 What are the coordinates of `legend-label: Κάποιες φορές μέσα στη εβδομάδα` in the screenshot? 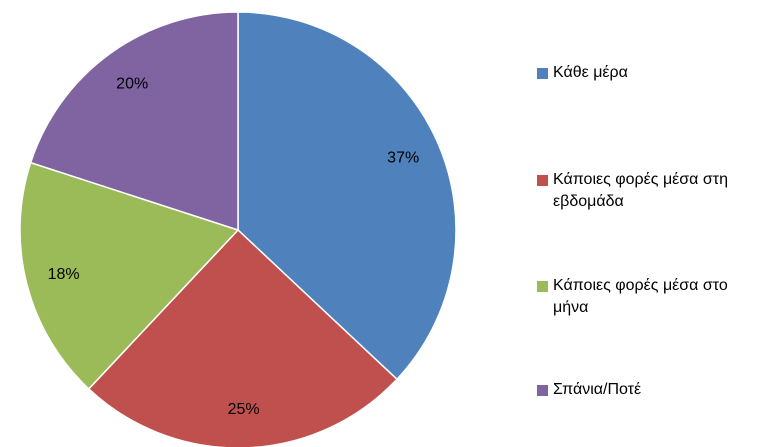 It's located at (640, 190).